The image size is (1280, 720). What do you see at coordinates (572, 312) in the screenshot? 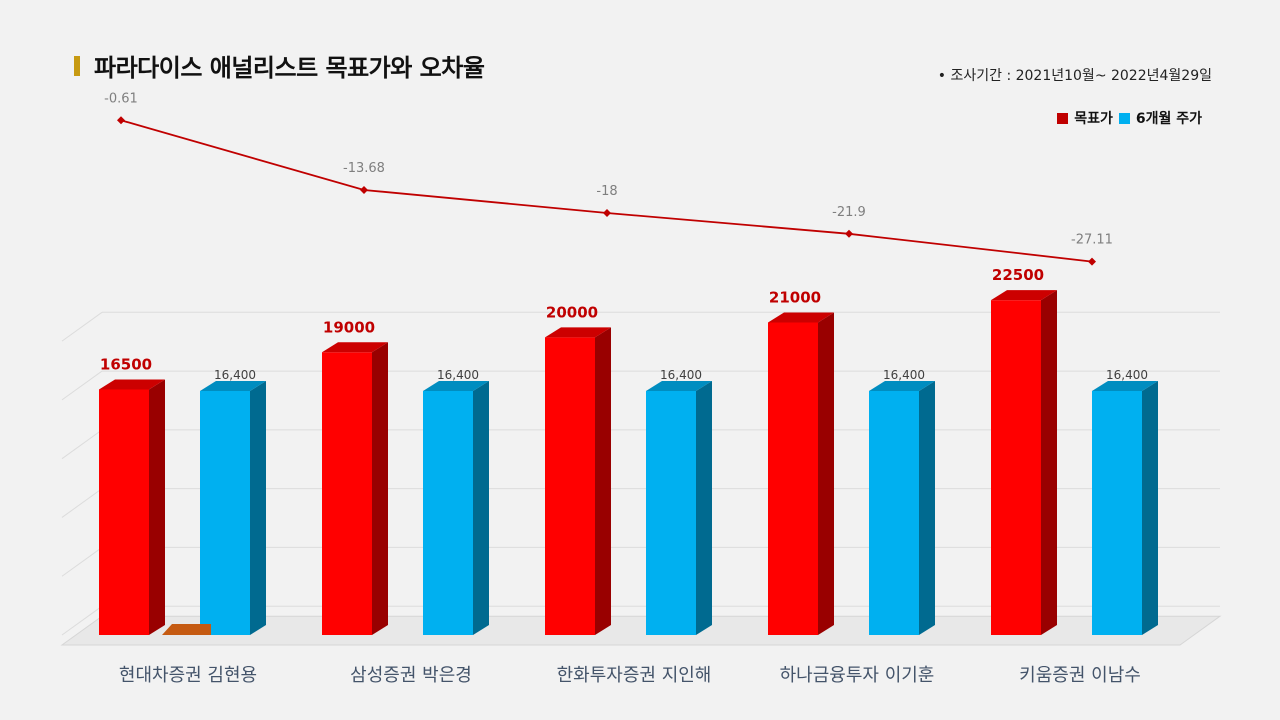
I see `data-label-target: 20000` at bounding box center [572, 312].